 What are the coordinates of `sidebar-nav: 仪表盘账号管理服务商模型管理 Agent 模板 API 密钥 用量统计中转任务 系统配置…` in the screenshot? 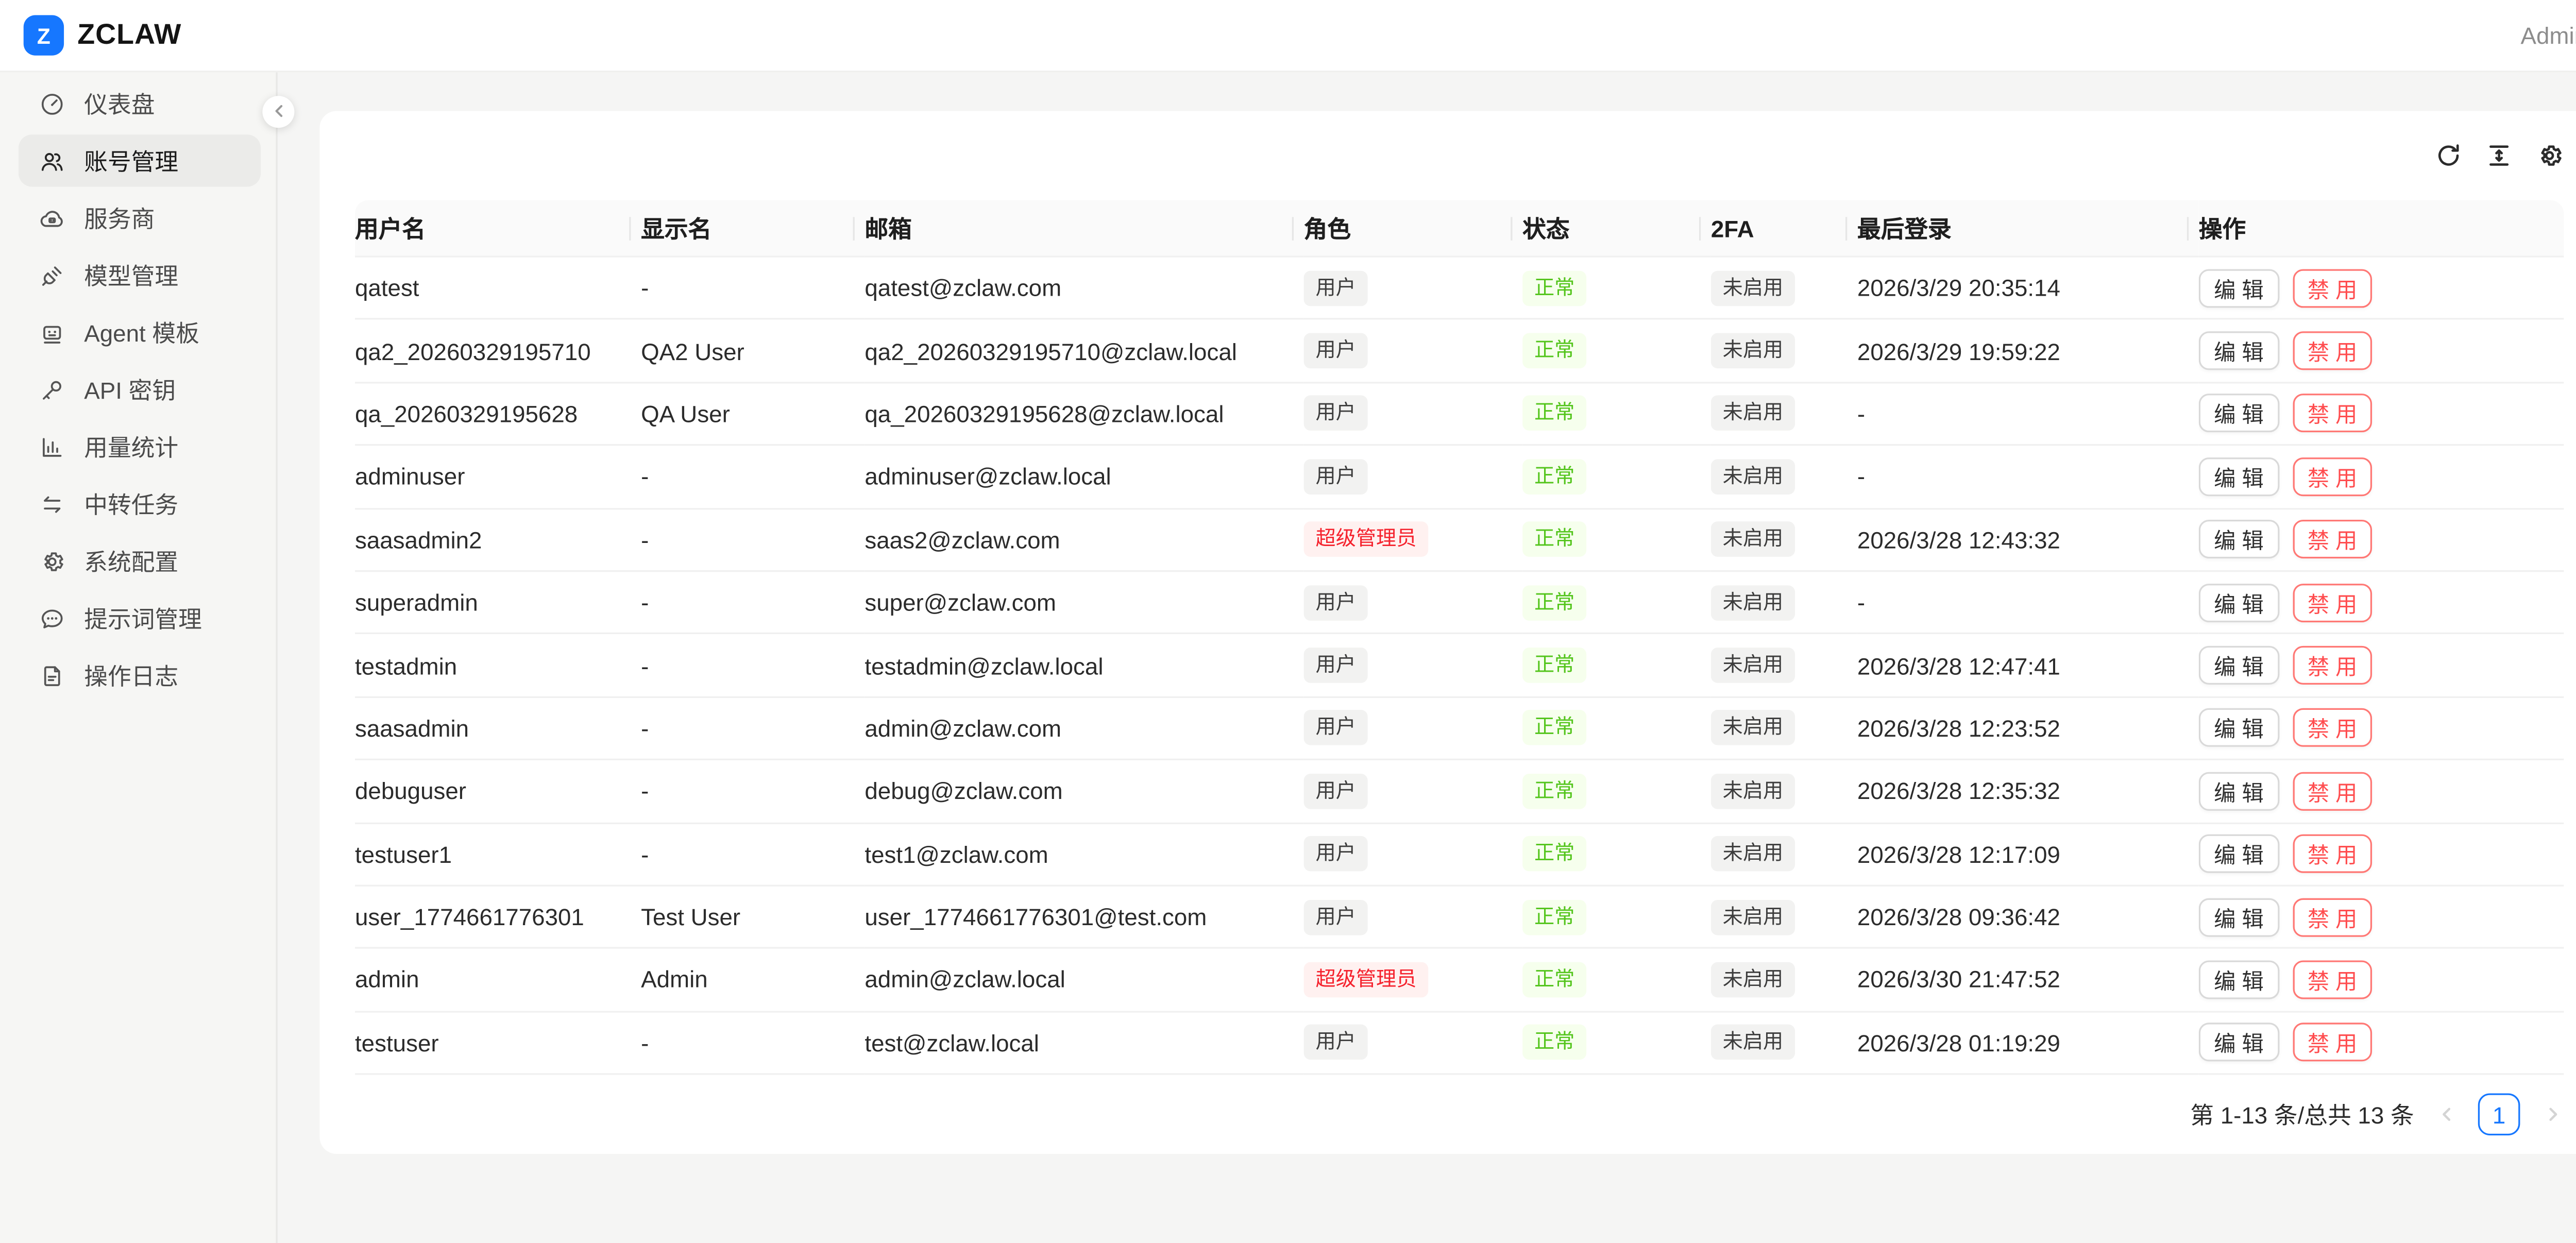 It's located at (138, 389).